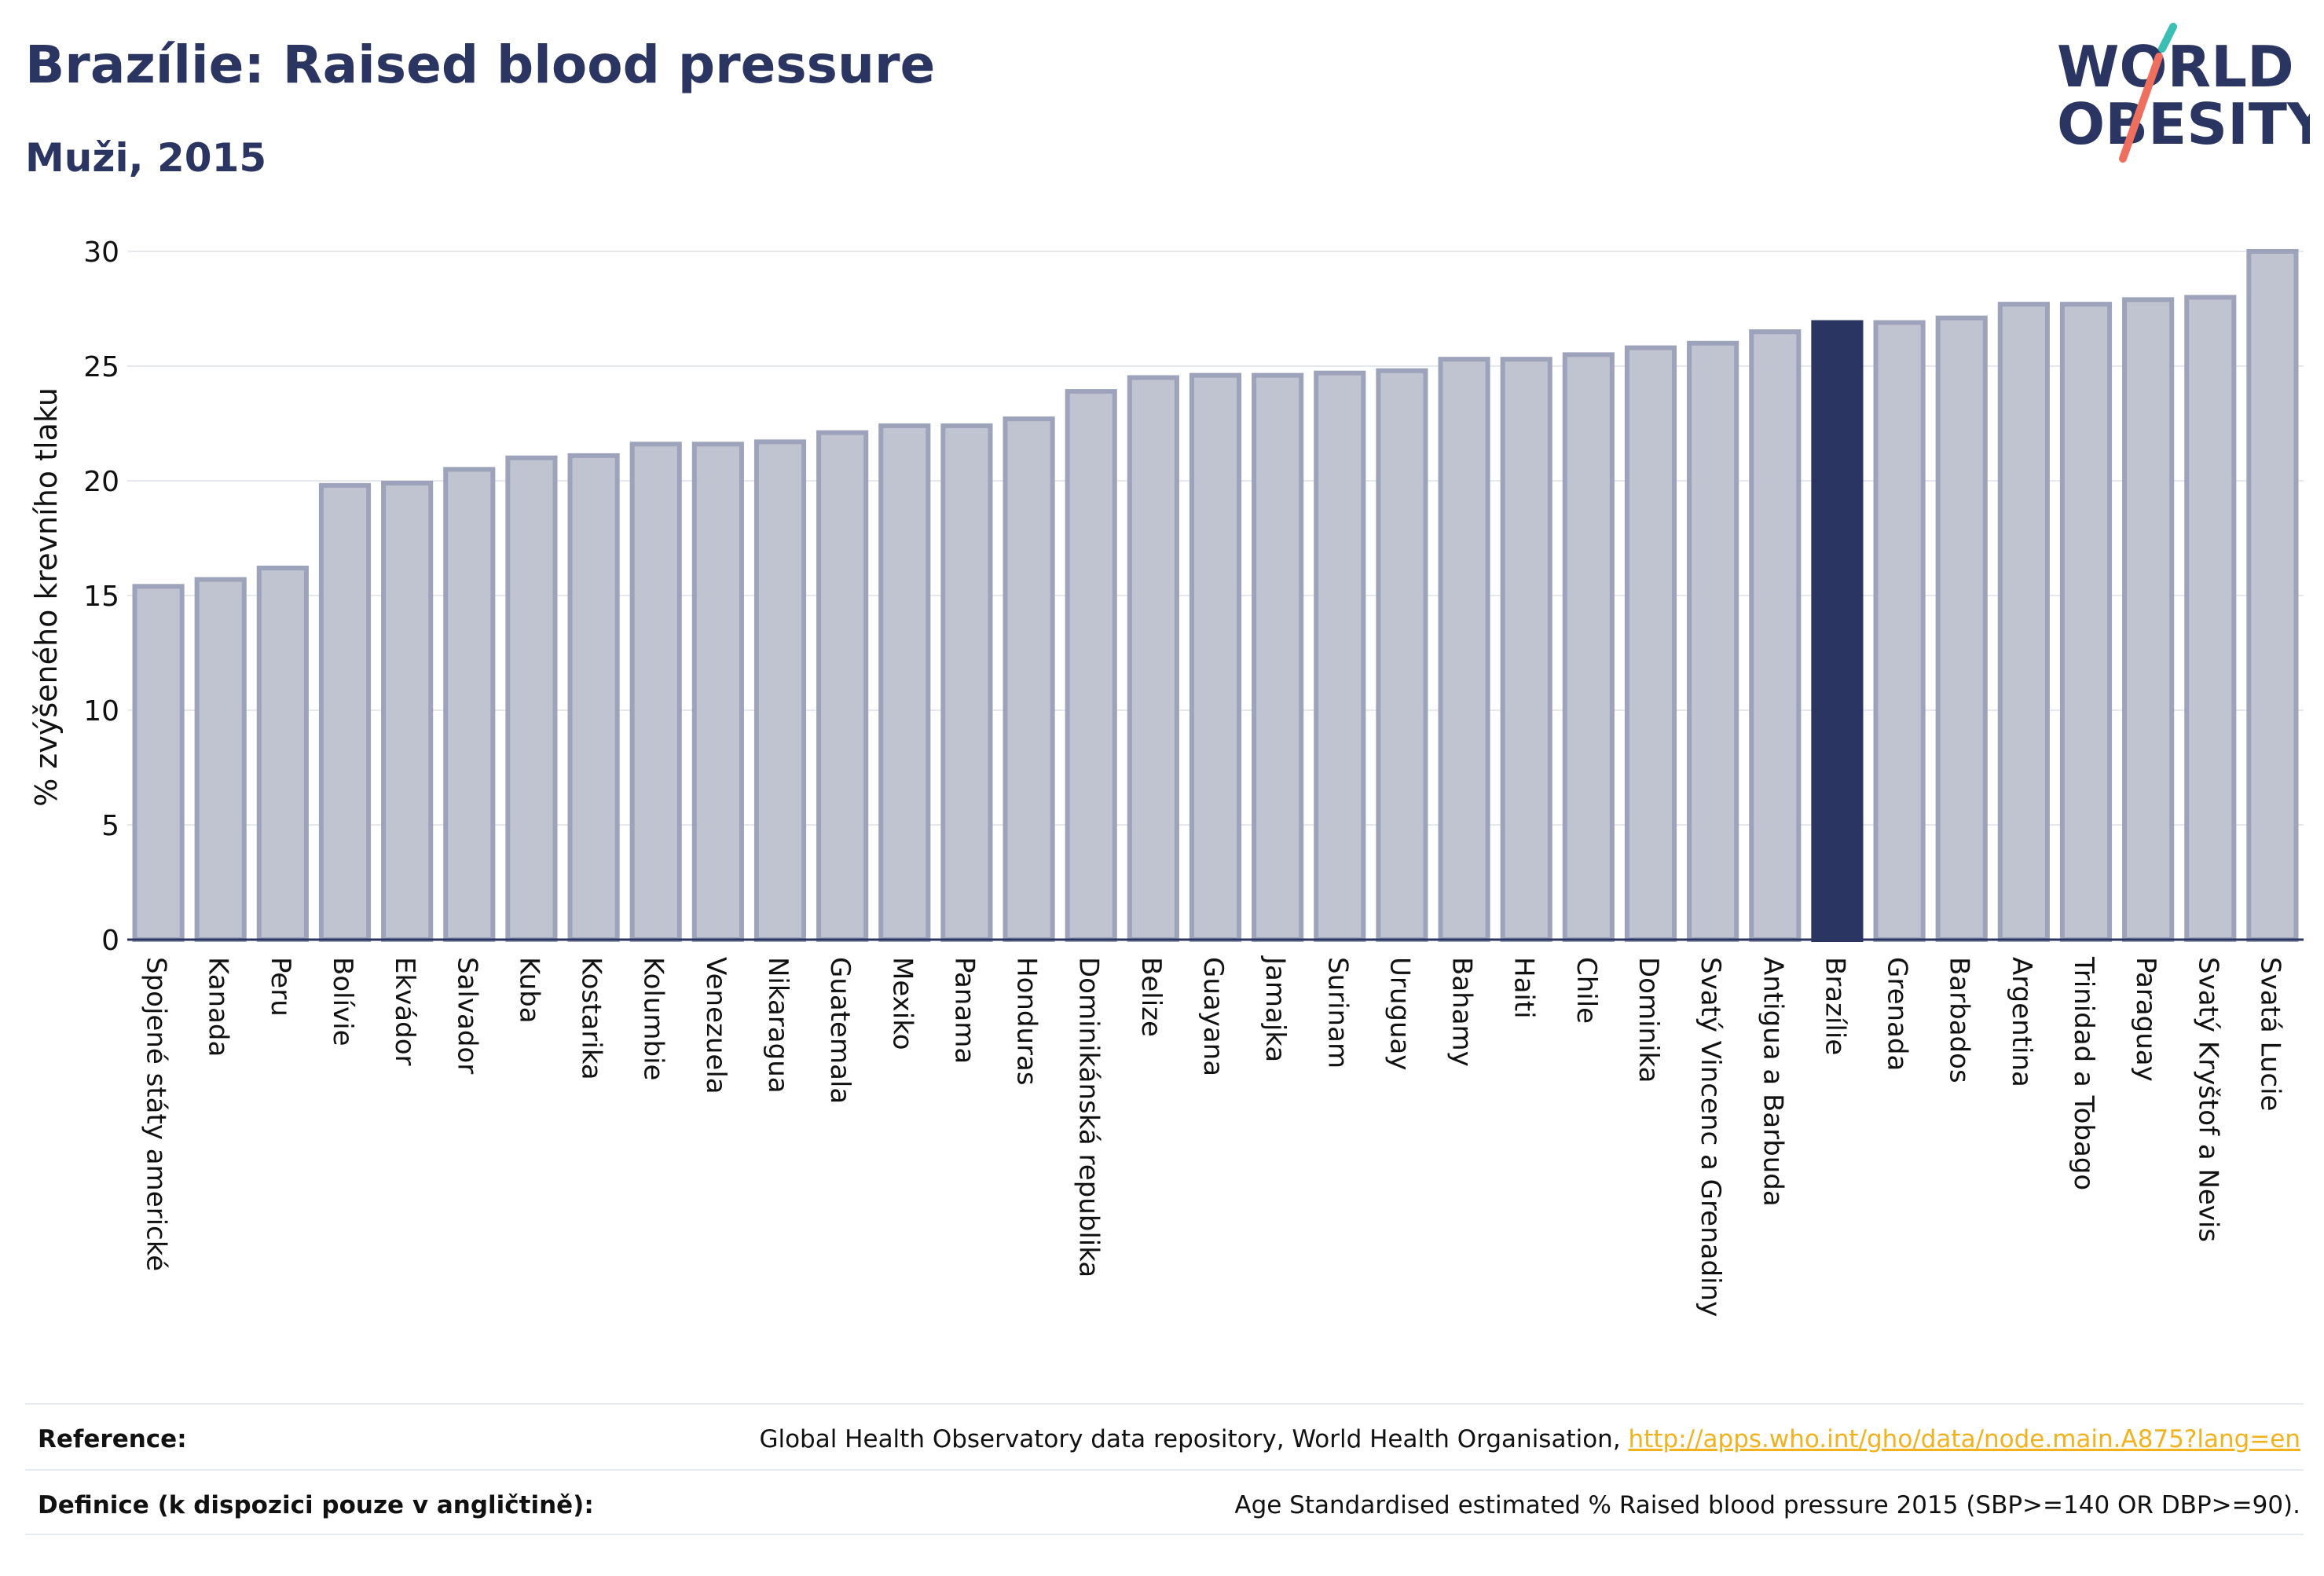 The width and height of the screenshot is (2324, 1576). Describe the element at coordinates (591, 1018) in the screenshot. I see `x-tick-label: Kostarika` at that location.